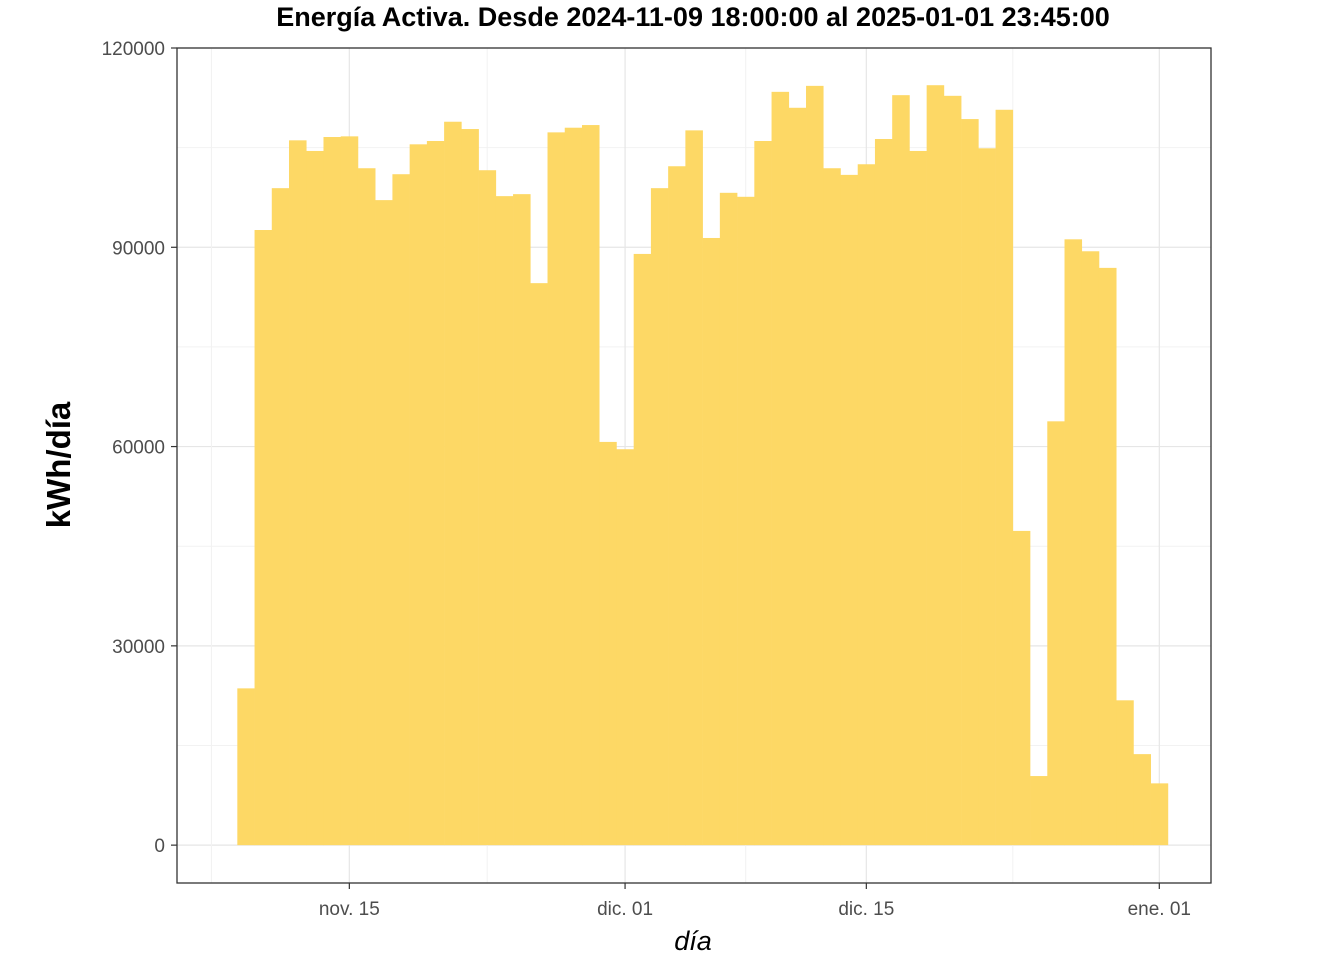 The image size is (1344, 960). What do you see at coordinates (349, 909) in the screenshot?
I see `x-tick-label: nov. 15` at bounding box center [349, 909].